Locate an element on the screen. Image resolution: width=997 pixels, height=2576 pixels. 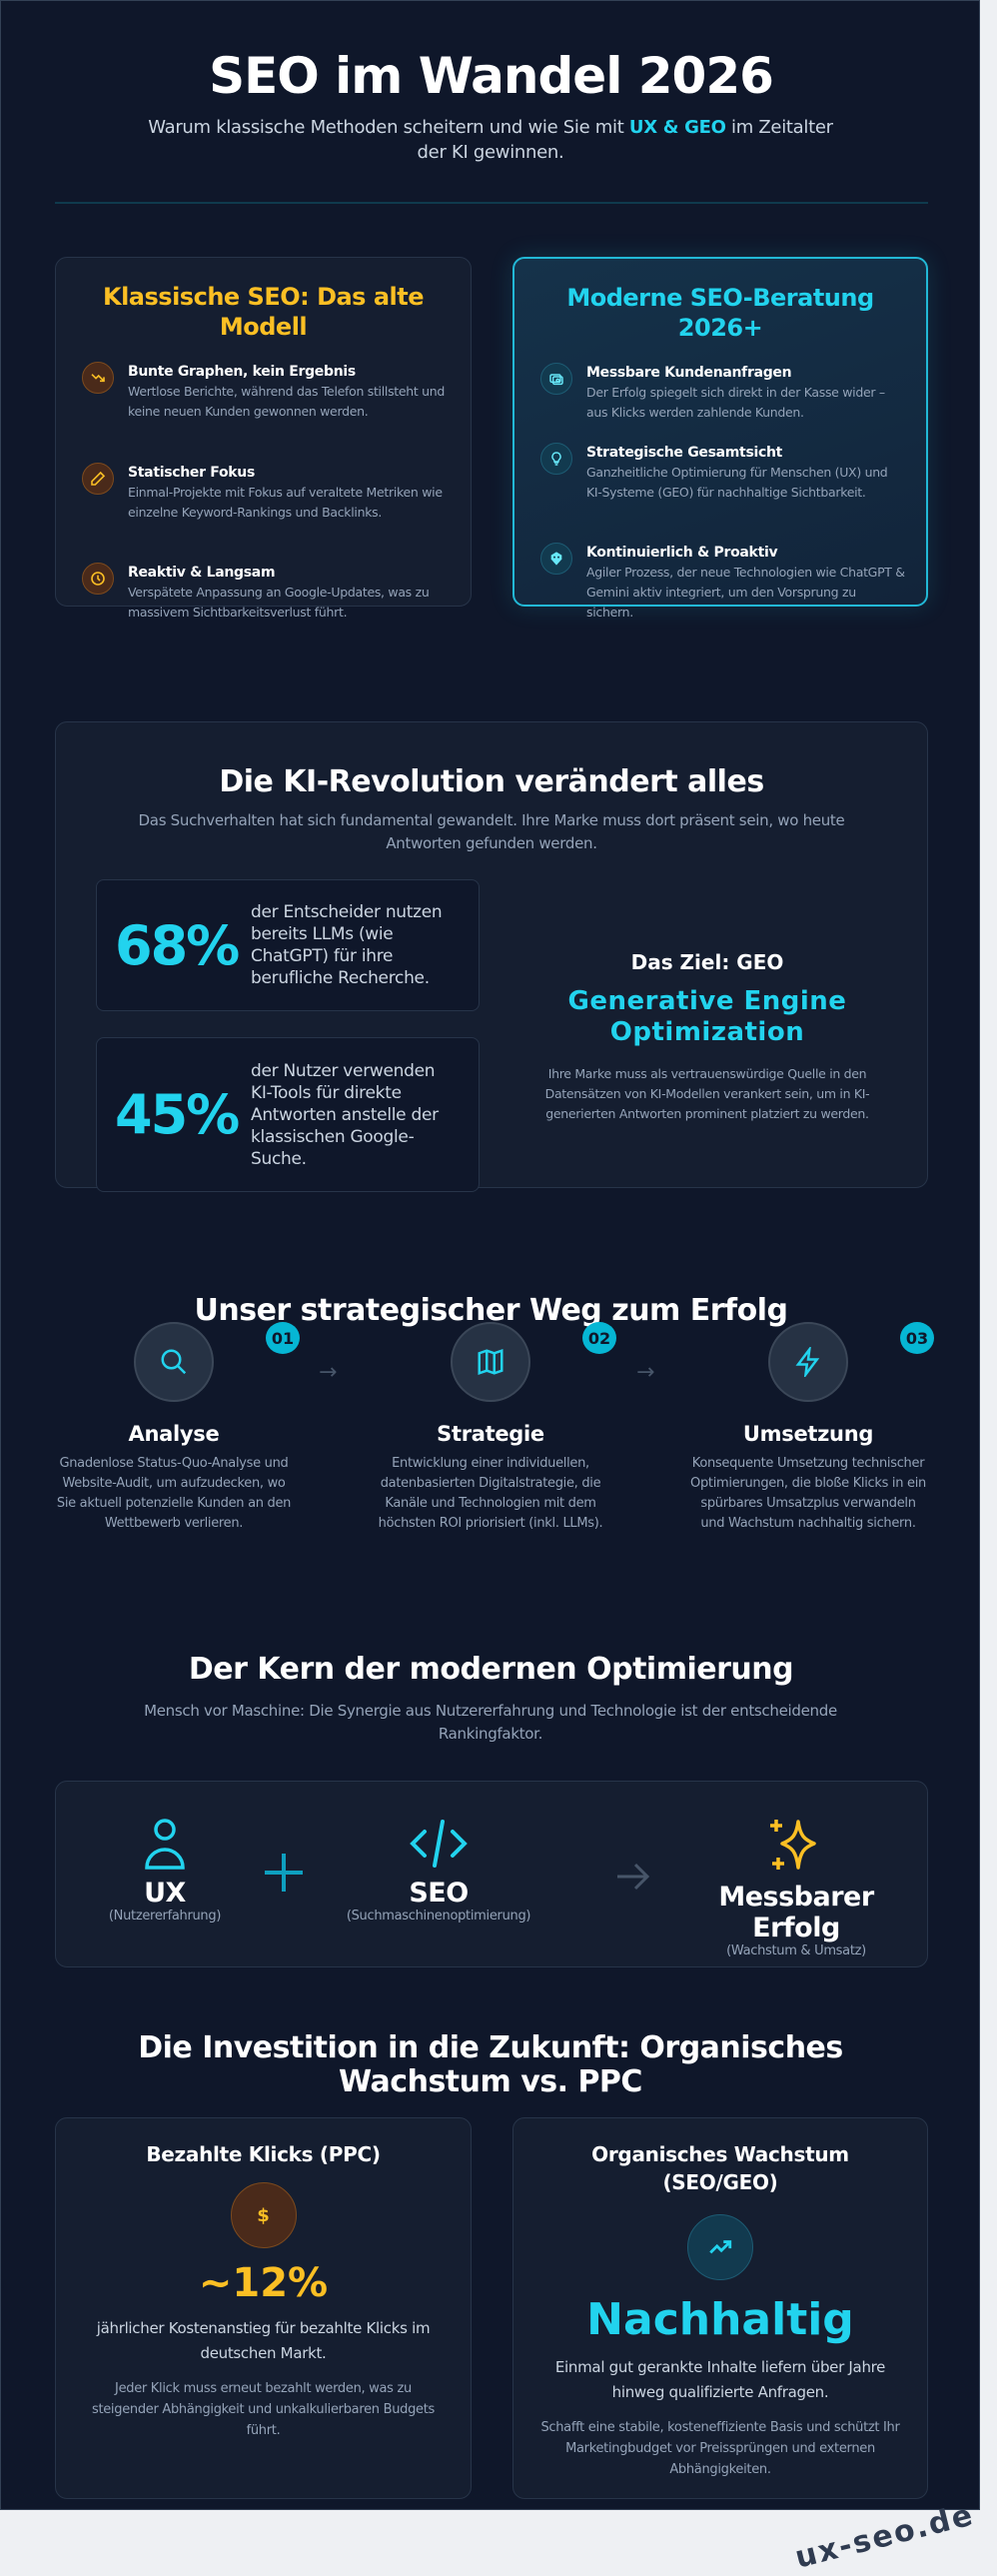
search-icon is located at coordinates (174, 1362).